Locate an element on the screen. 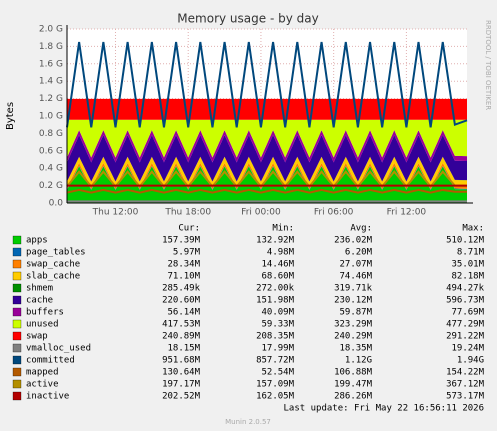 This screenshot has height=431, width=497. x-tick-label: Fri 00:00 is located at coordinates (261, 213).